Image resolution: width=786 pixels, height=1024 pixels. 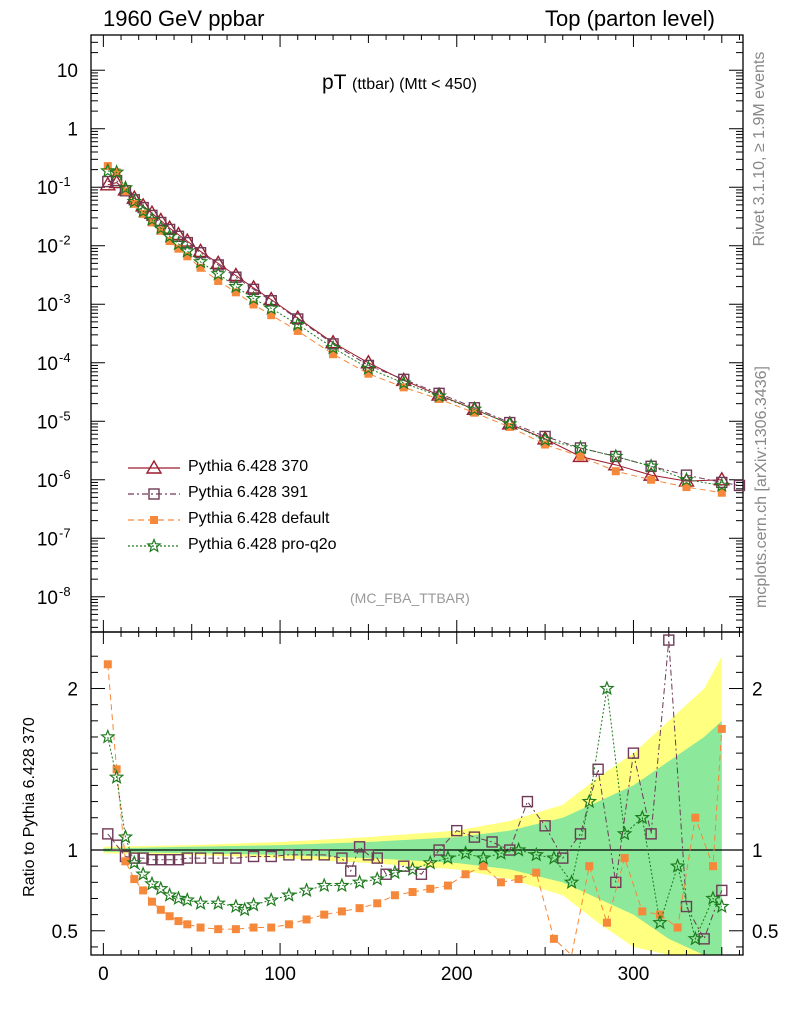 What do you see at coordinates (65, 591) in the screenshot?
I see `y-tick-label-exponent: -8` at bounding box center [65, 591].